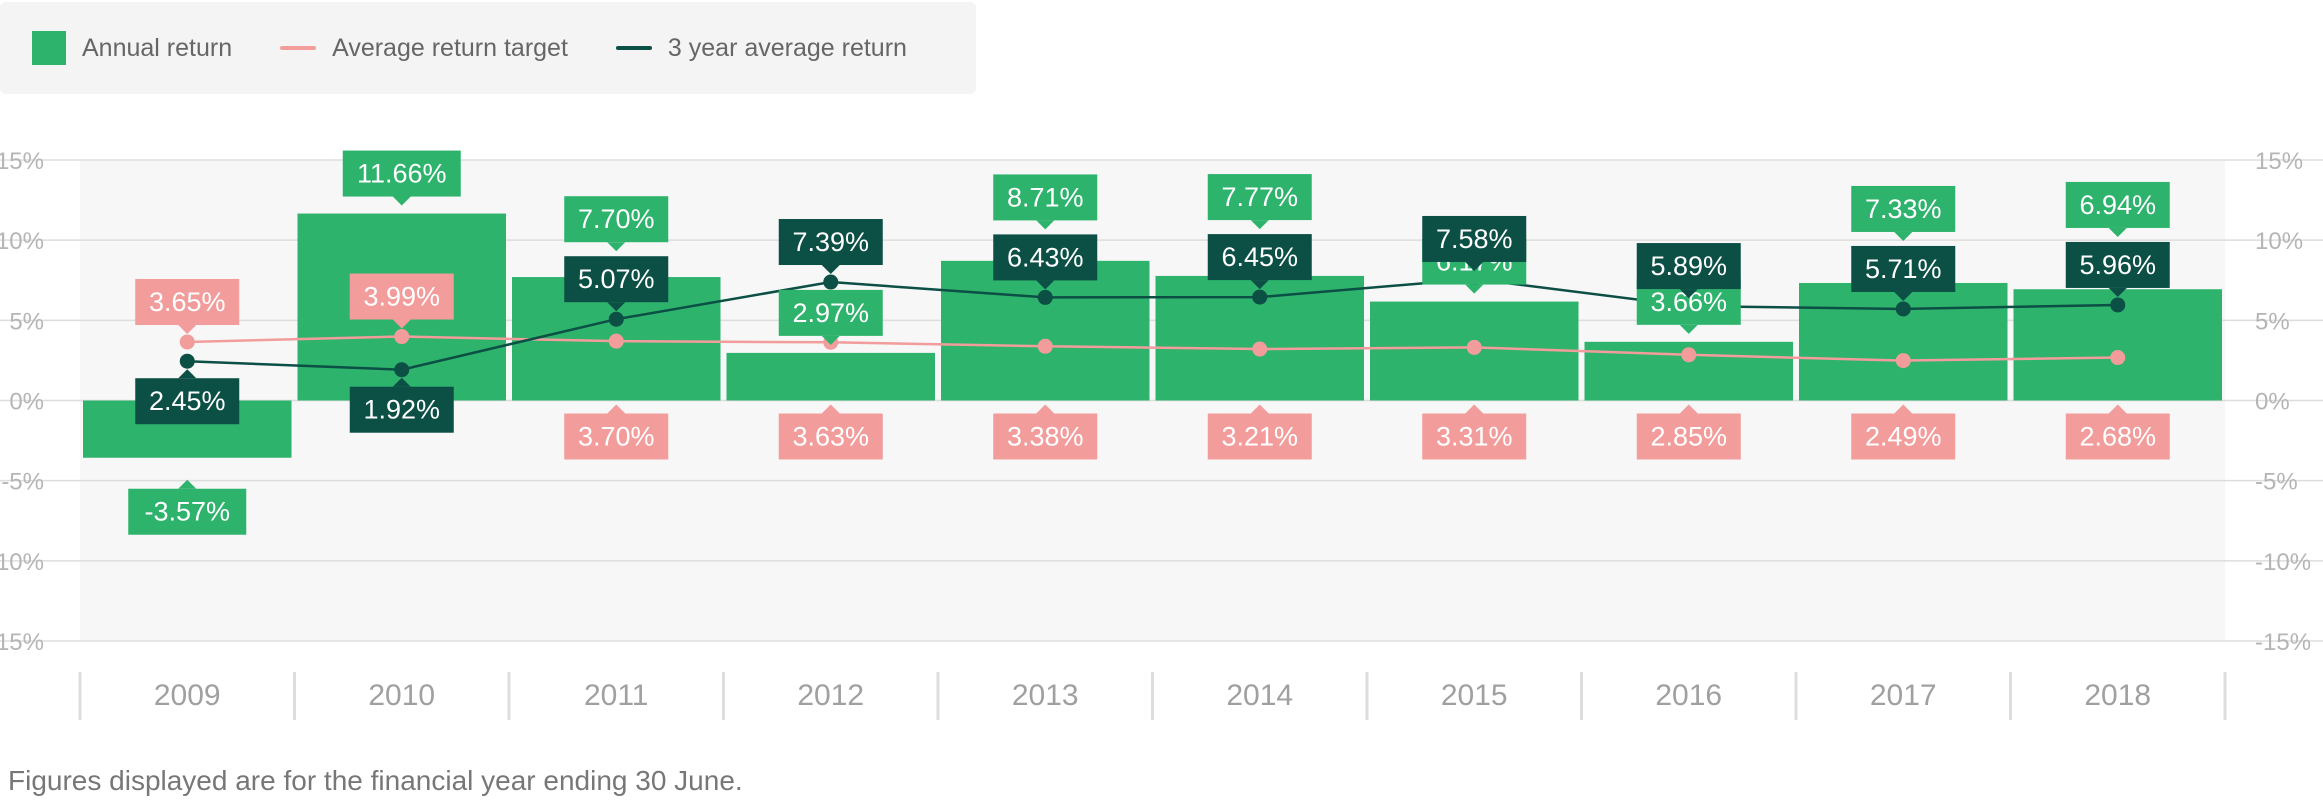  I want to click on bar-value-label: 8.71%, so click(1045, 197).